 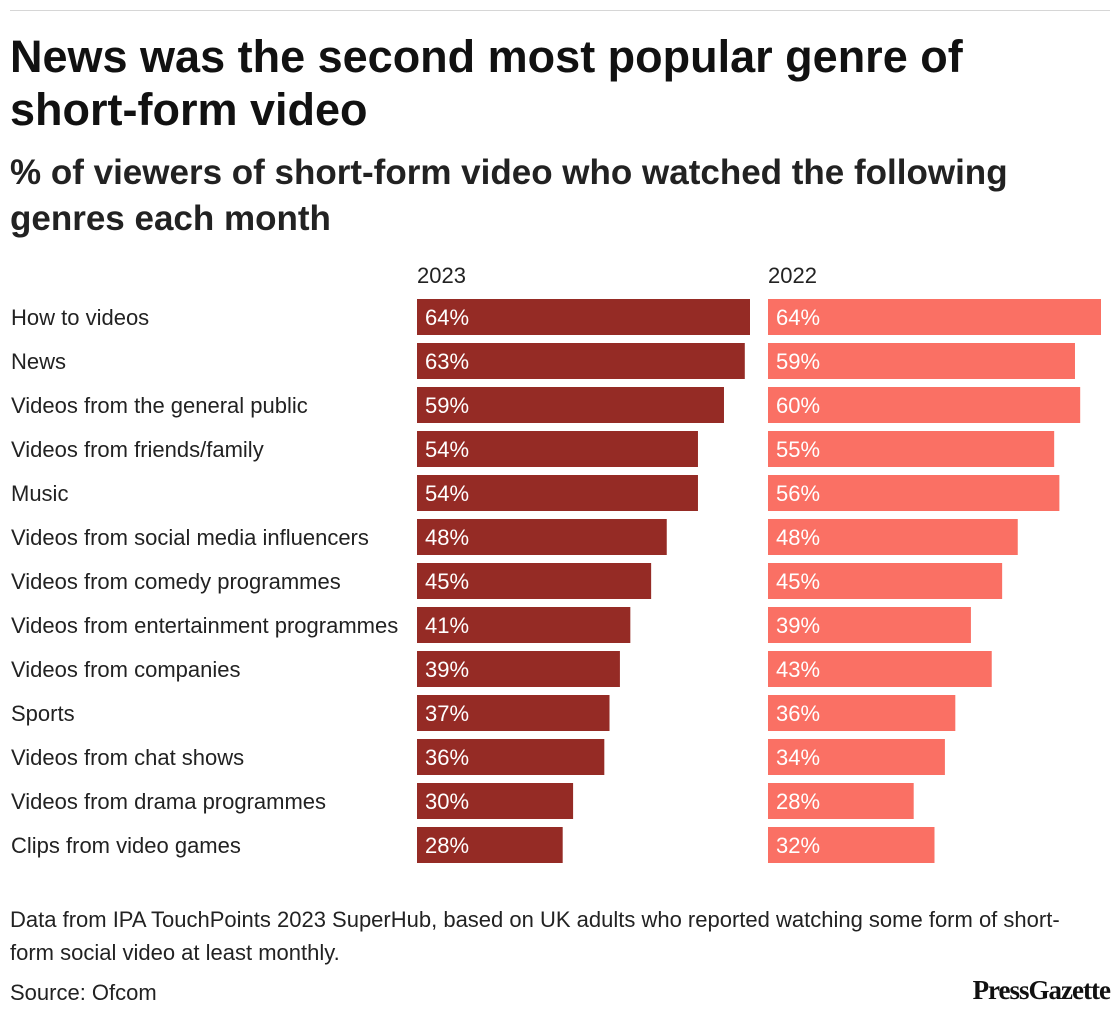 I want to click on bar-2022-videos-from-social-media-influencers, so click(x=893, y=537).